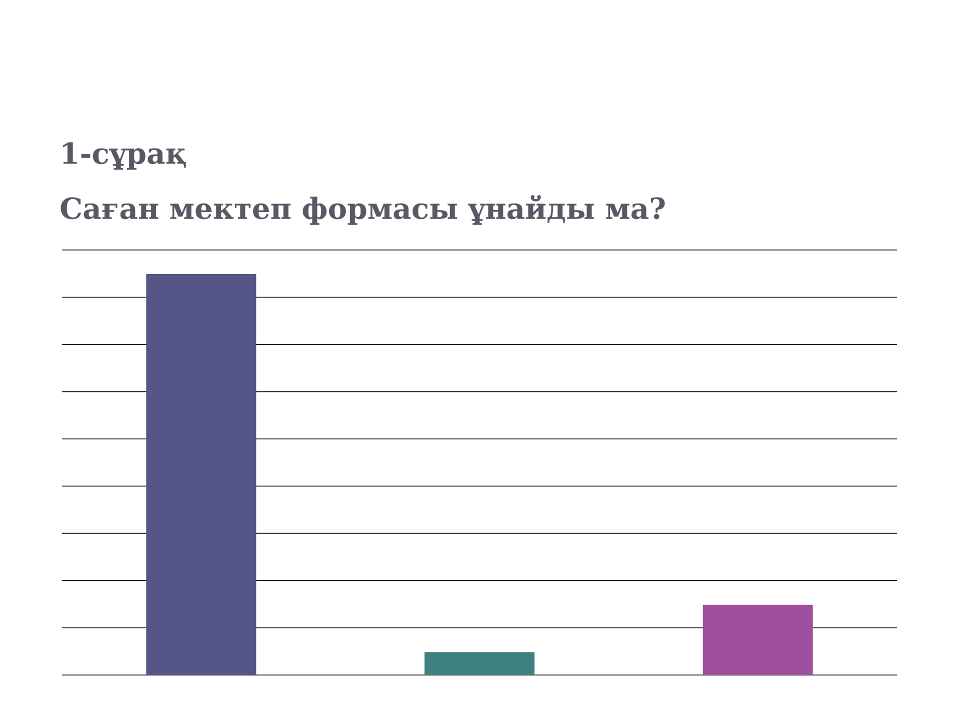 The width and height of the screenshot is (960, 720). Describe the element at coordinates (124, 156) in the screenshot. I see `chart-title: 1-сұрақ` at that location.